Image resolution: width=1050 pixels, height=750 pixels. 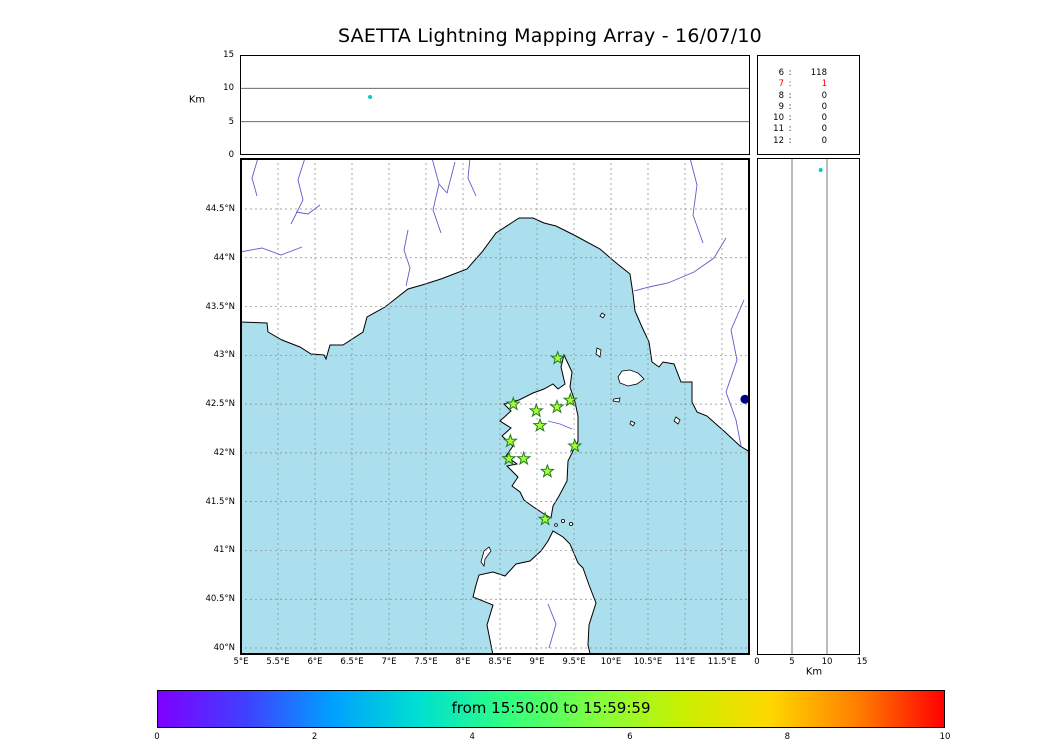 I want to click on lightning-source-alt-time, so click(x=370, y=97).